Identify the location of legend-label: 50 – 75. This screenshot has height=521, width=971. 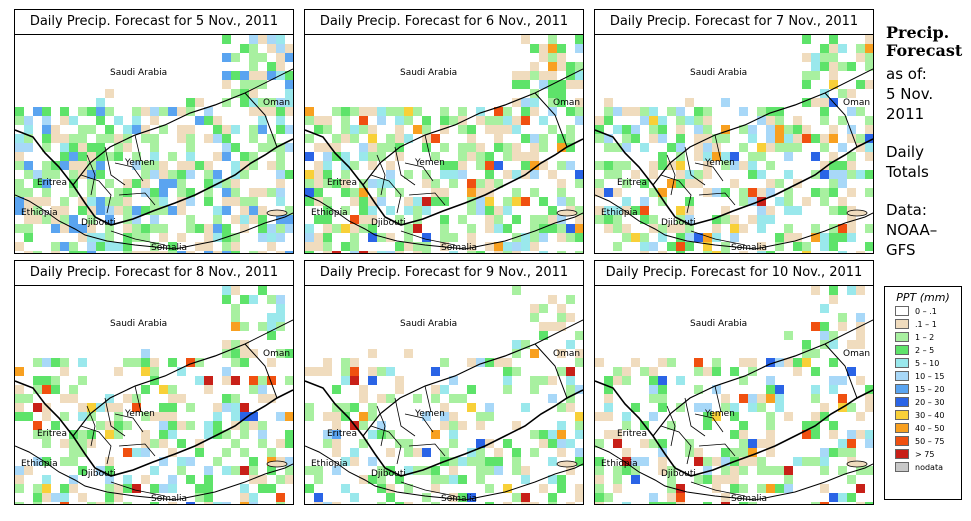
(930, 441).